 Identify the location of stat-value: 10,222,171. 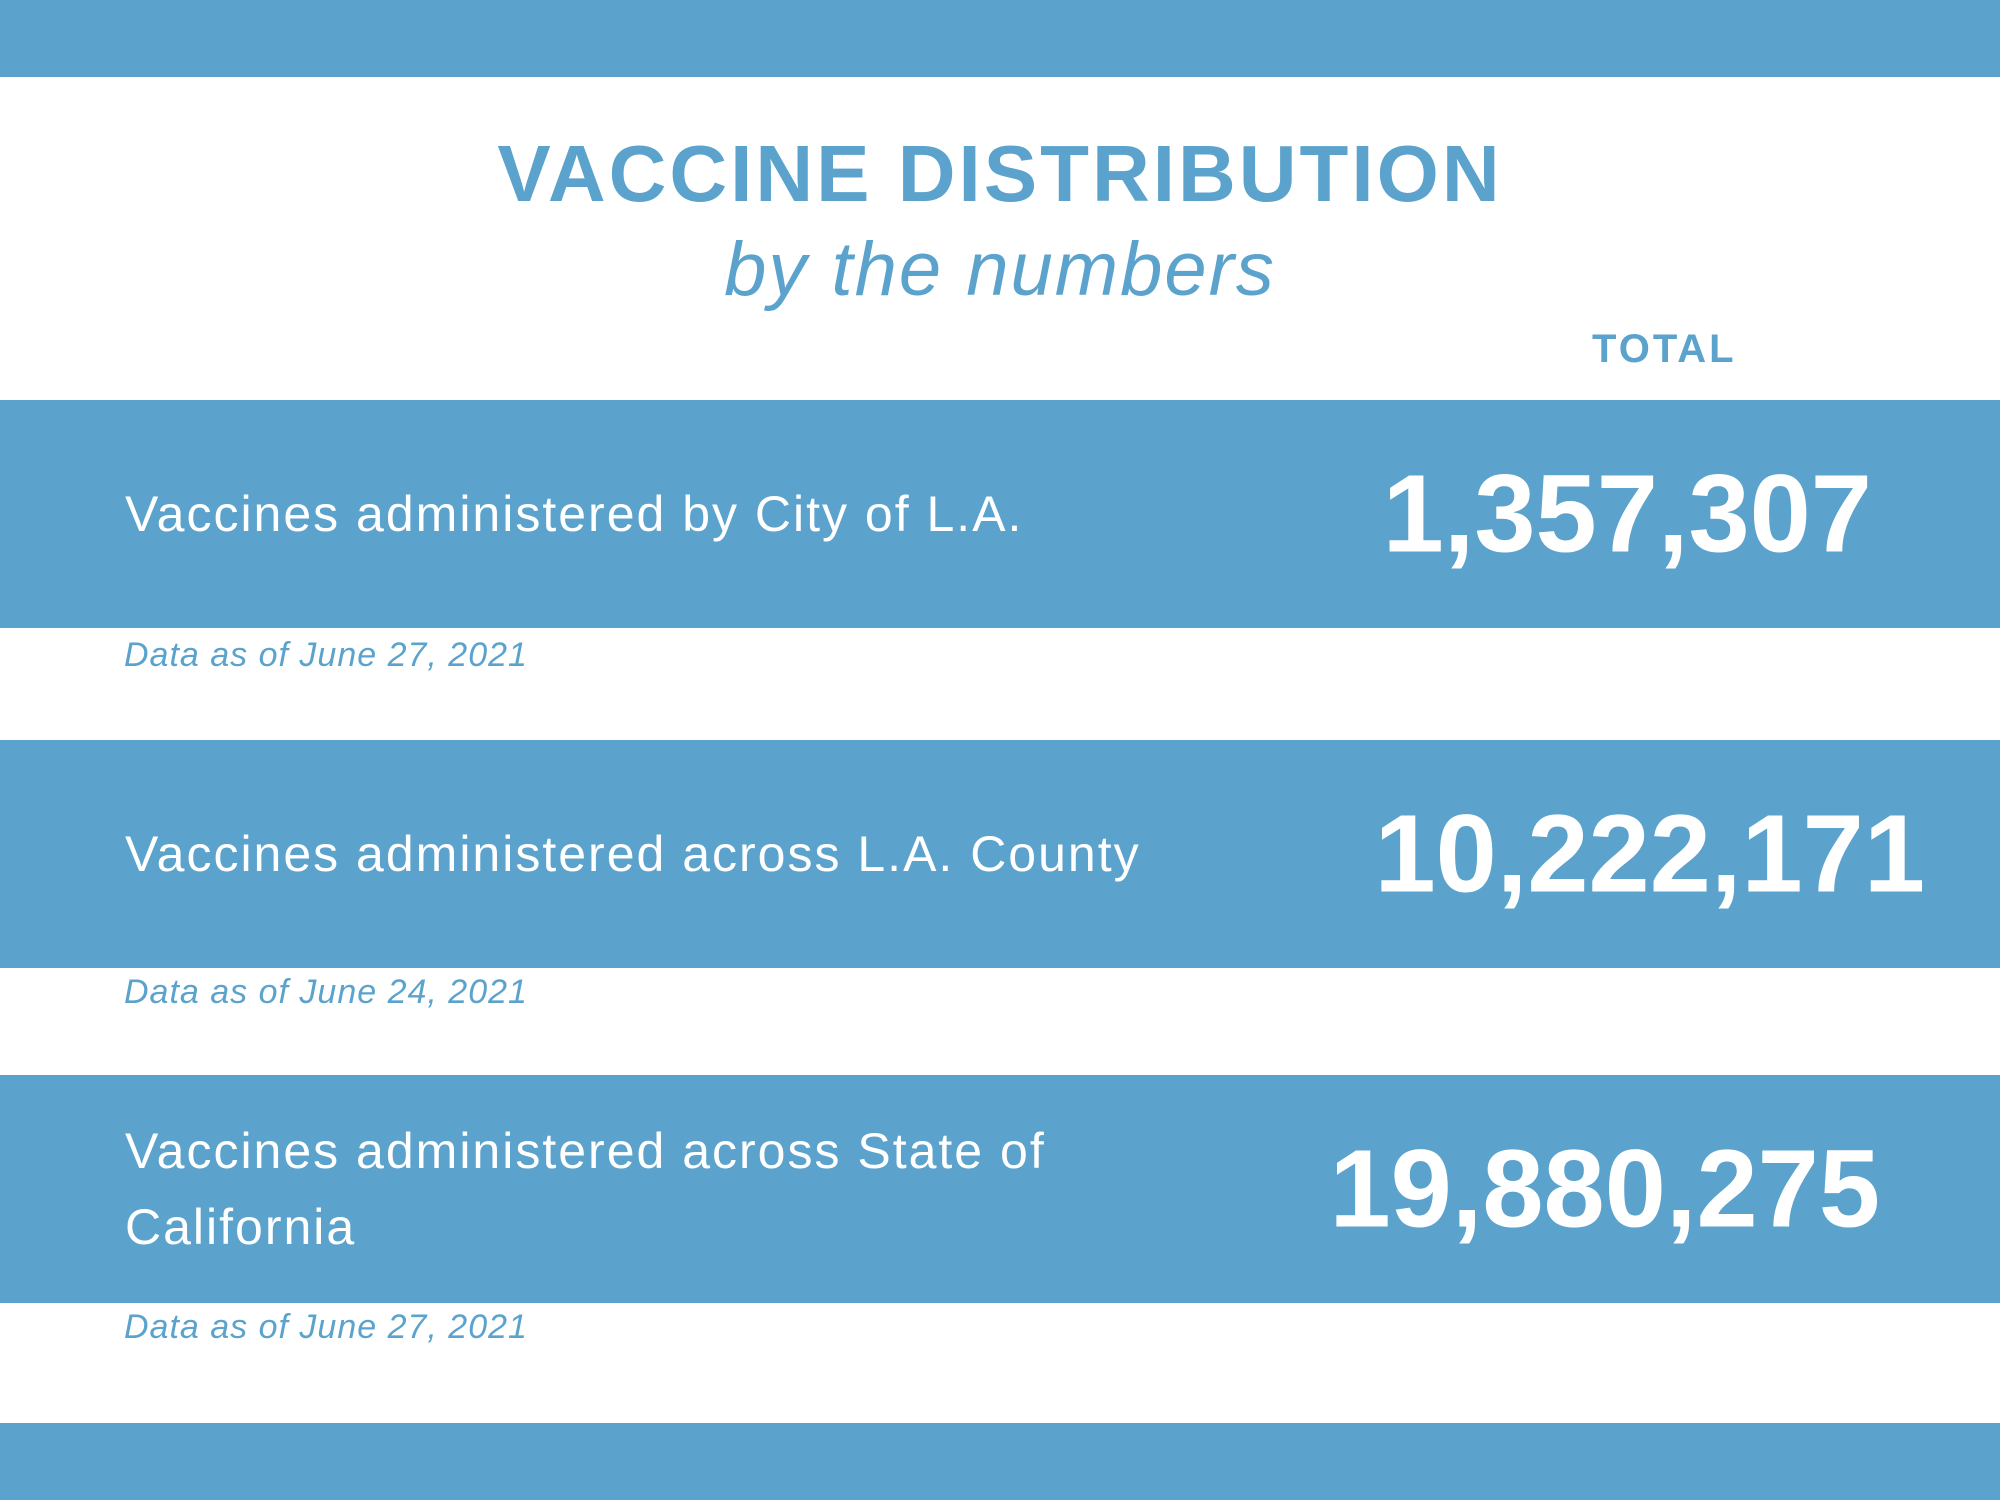
(1649, 854).